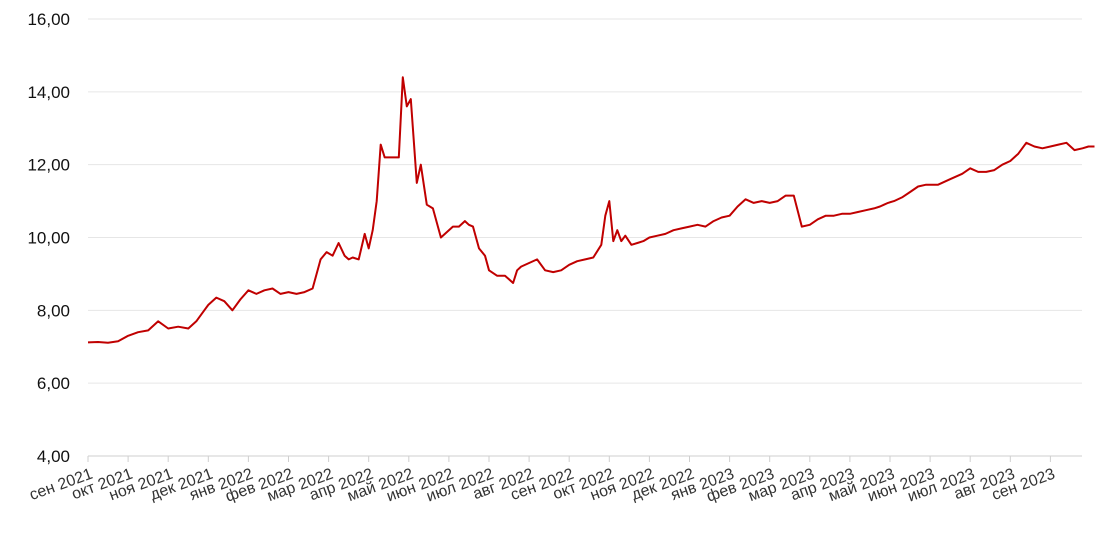 This screenshot has height=543, width=1100. I want to click on y-tick-label: 10,00, so click(48, 238).